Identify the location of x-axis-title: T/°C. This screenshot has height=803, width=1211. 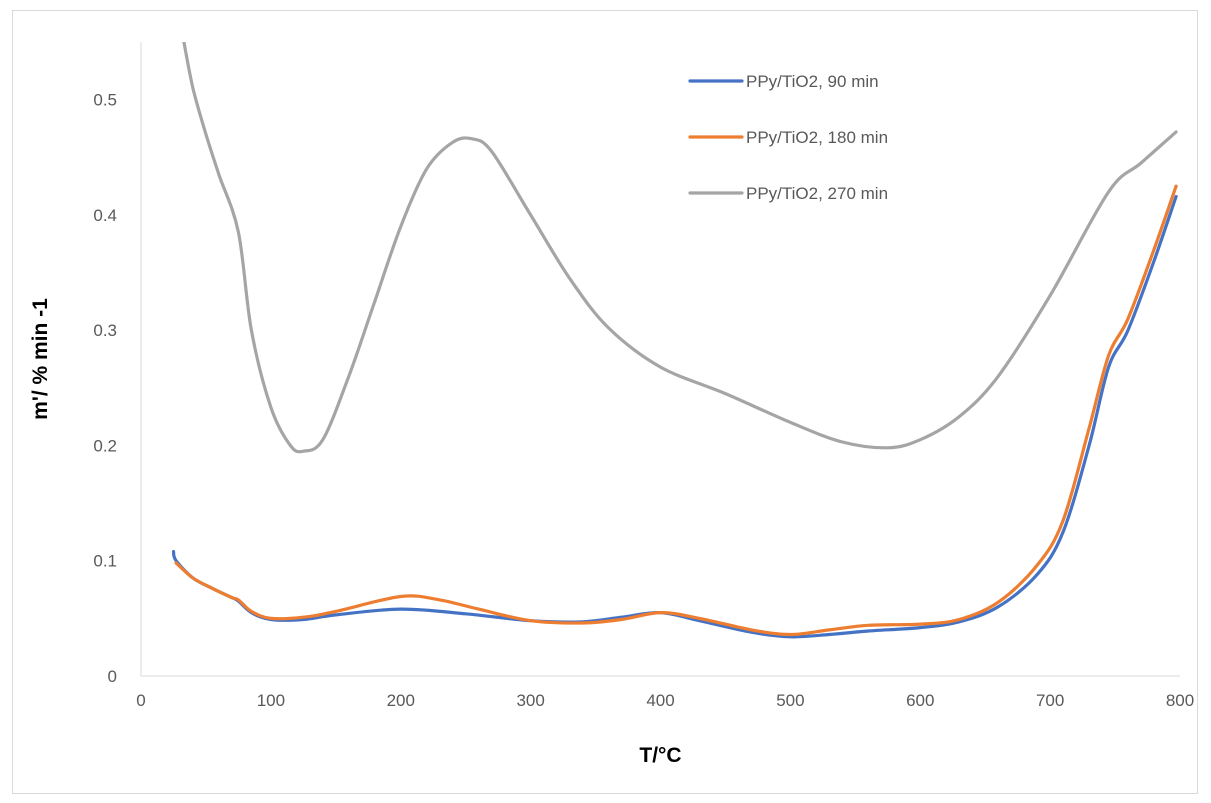
(660, 755).